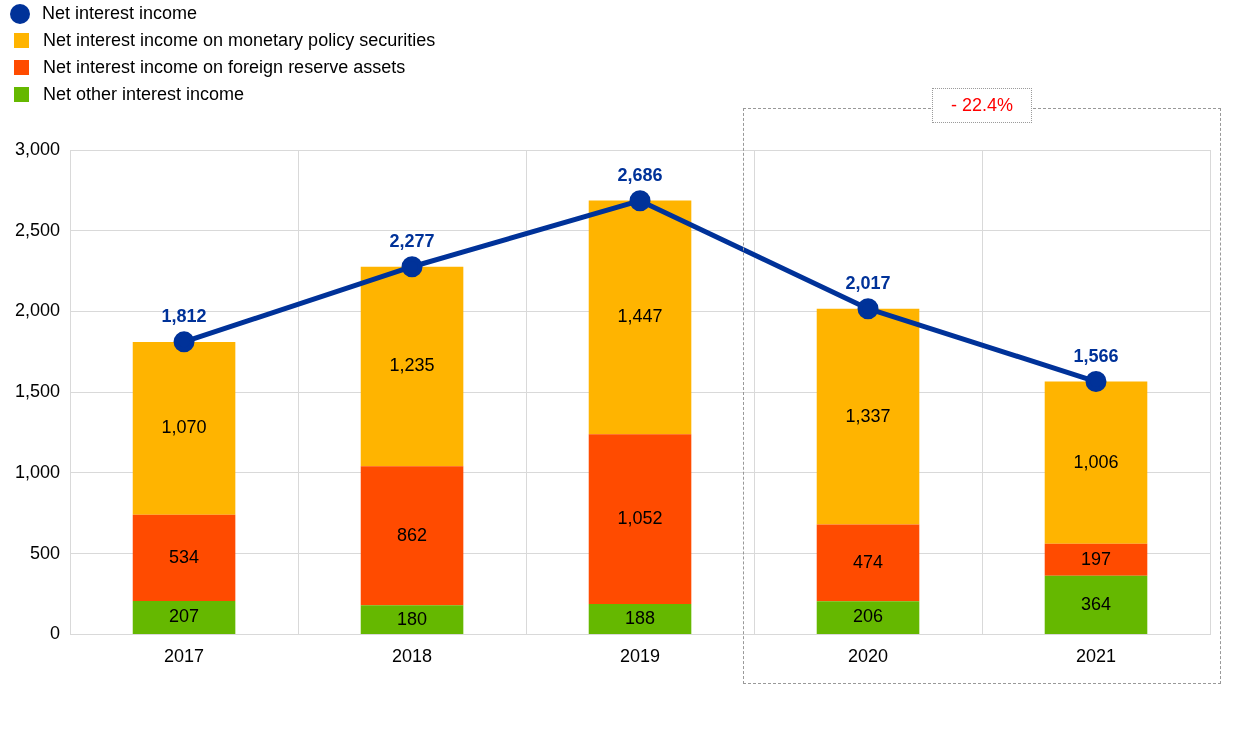 The height and width of the screenshot is (730, 1240). Describe the element at coordinates (55, 633) in the screenshot. I see `y-tick-label: 0` at that location.